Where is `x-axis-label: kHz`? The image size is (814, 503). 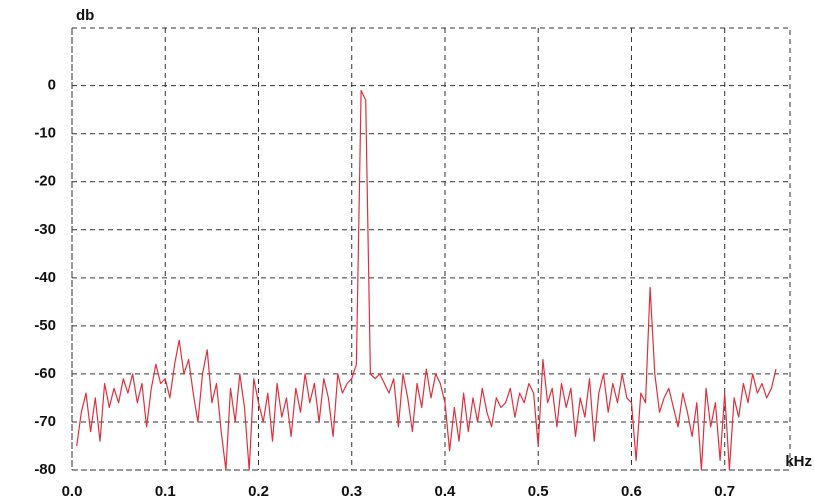 x-axis-label: kHz is located at coordinates (798, 461).